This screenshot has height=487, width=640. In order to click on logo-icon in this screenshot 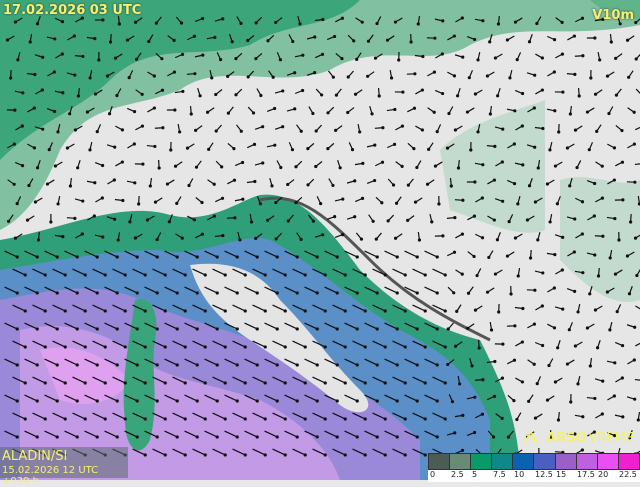, I will do `click(531, 438)`.